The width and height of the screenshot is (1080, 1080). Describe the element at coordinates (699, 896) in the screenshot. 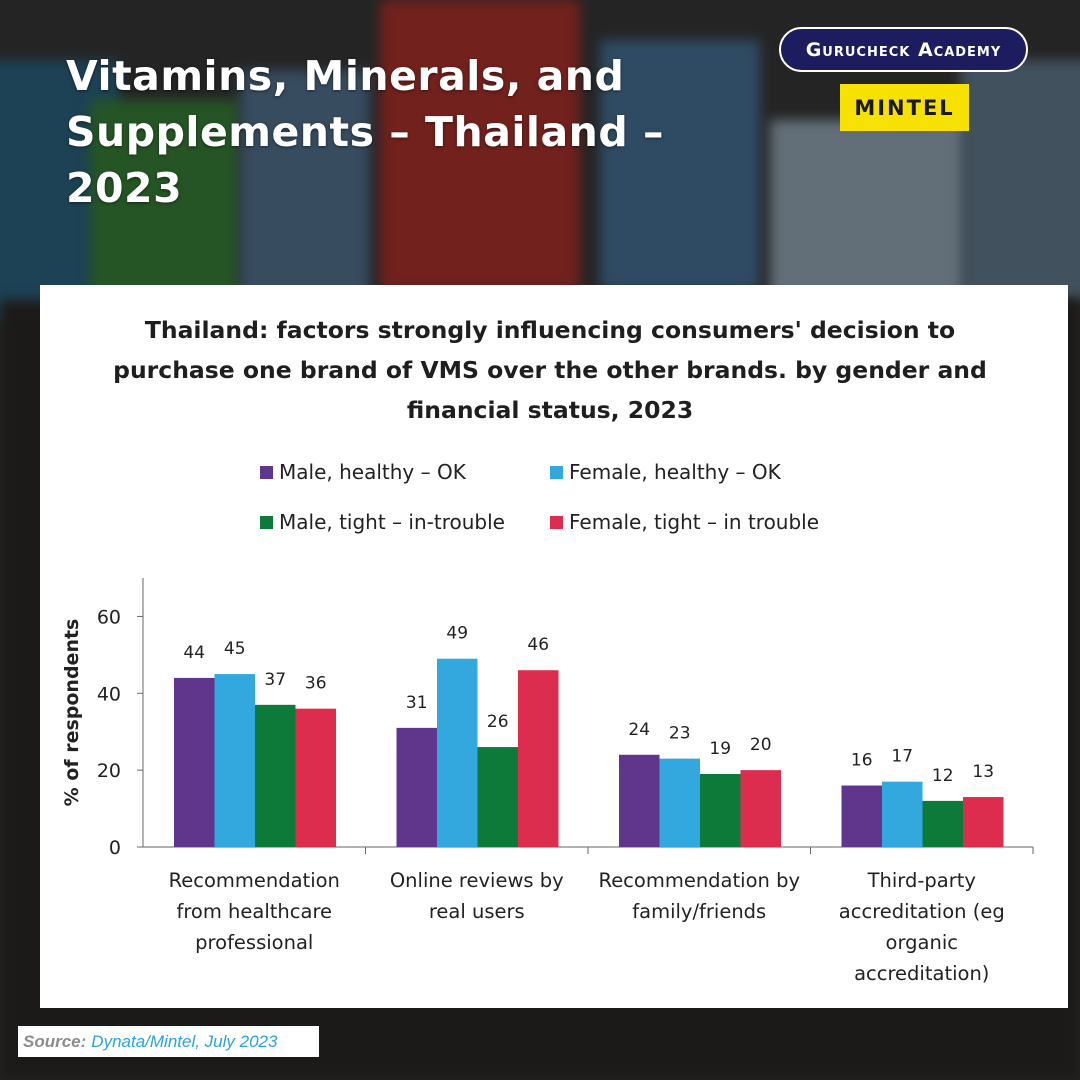

I see `x-category-label: Recommendation by family/friends` at that location.